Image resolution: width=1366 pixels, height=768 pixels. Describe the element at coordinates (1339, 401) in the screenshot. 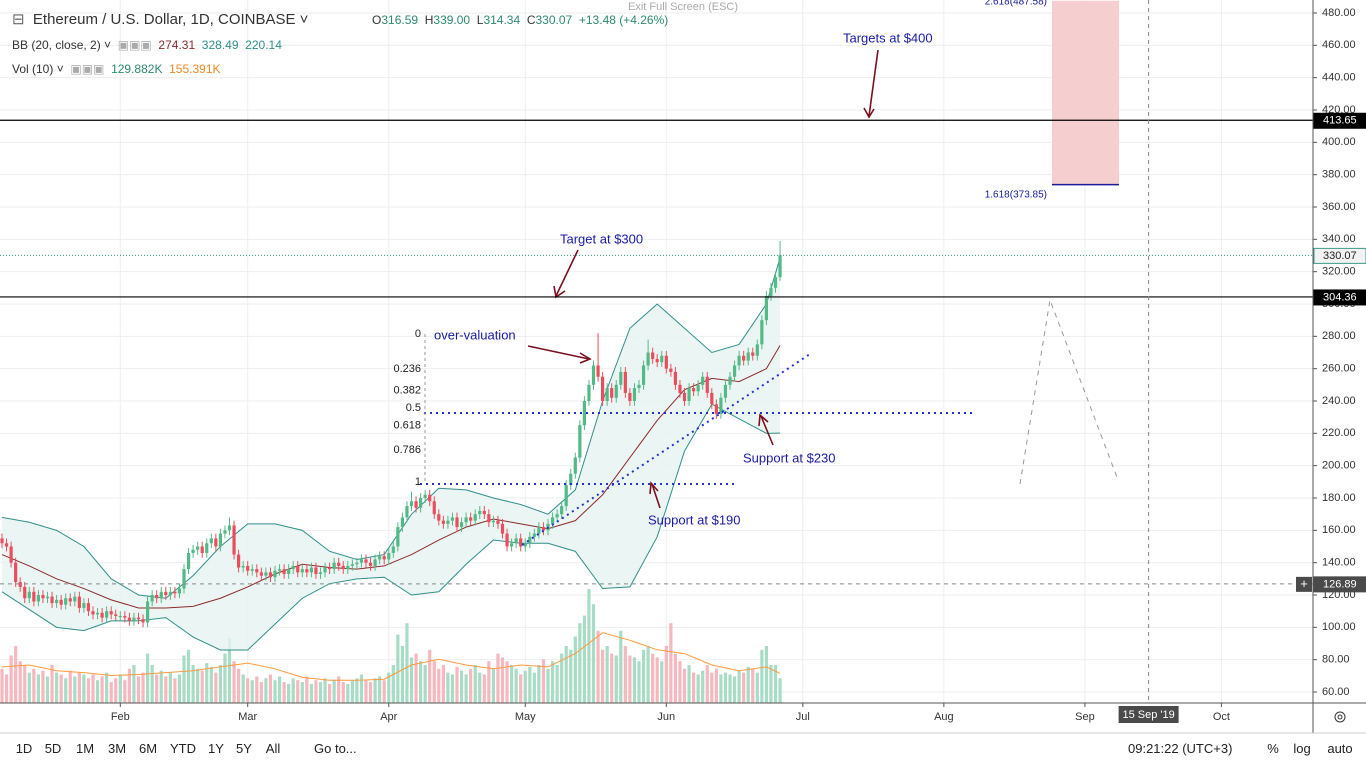

I see `y-tick-label: 240.00` at that location.